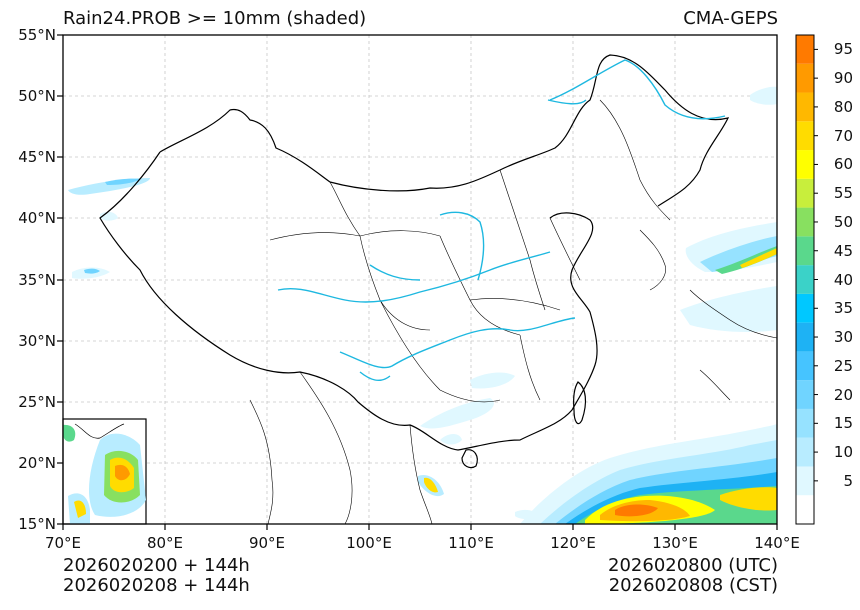 This screenshot has height=610, width=860. What do you see at coordinates (37, 463) in the screenshot?
I see `lat-label: 20°N` at bounding box center [37, 463].